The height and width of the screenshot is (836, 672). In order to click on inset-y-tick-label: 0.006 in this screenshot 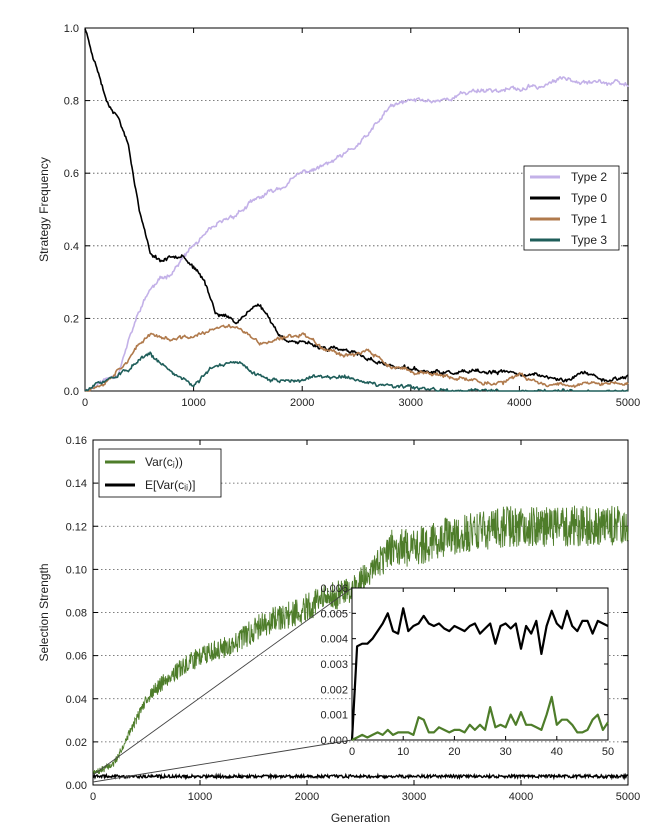, I will do `click(334, 589)`.